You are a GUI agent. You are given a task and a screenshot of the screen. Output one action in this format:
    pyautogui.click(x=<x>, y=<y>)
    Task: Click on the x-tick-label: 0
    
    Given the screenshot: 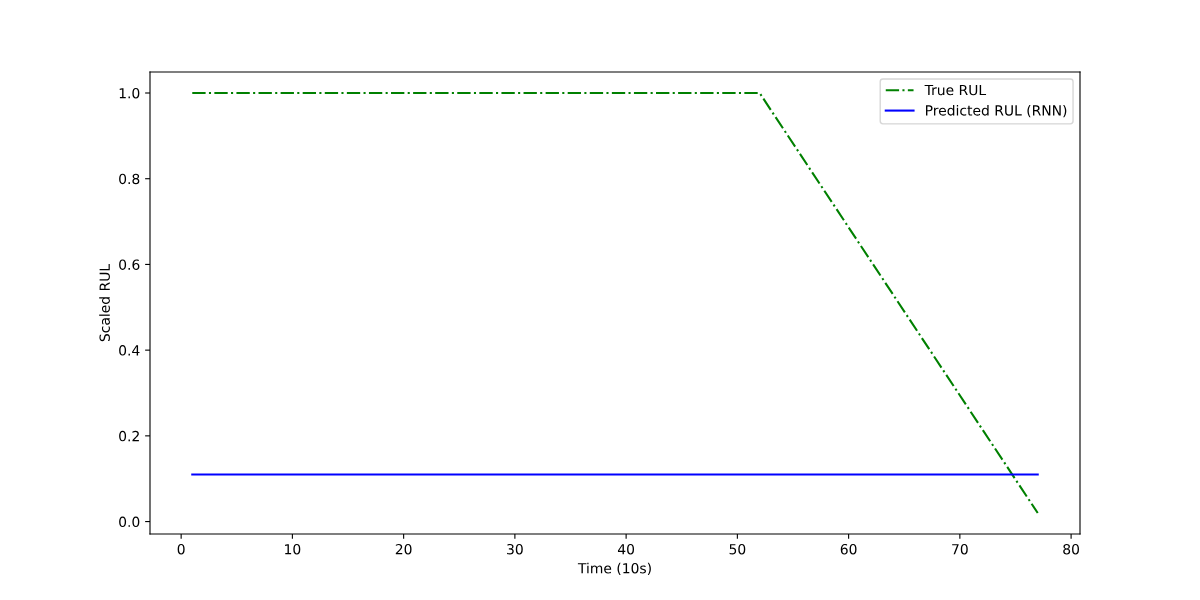 What is the action you would take?
    pyautogui.click(x=181, y=549)
    